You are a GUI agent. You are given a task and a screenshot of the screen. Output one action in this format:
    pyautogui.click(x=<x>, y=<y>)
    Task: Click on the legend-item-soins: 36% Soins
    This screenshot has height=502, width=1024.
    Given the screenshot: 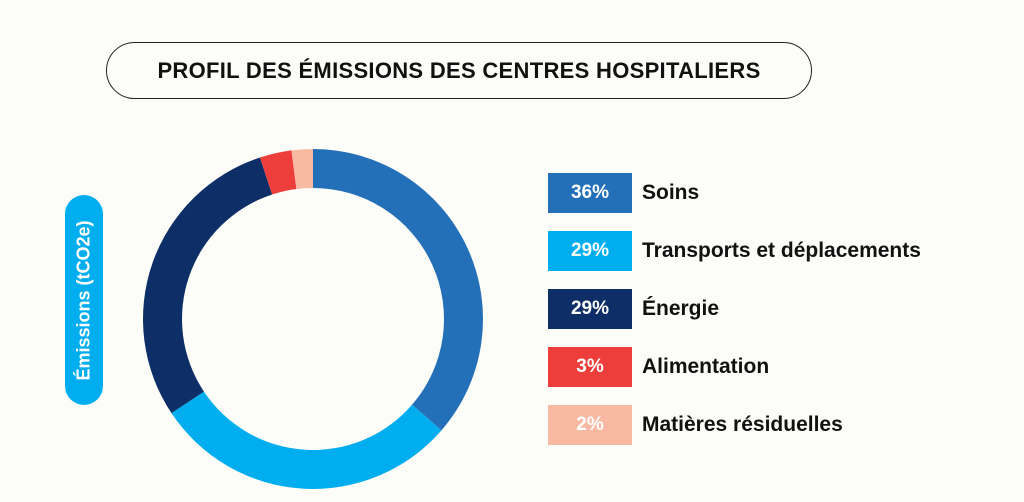 What is the action you would take?
    pyautogui.click(x=623, y=193)
    